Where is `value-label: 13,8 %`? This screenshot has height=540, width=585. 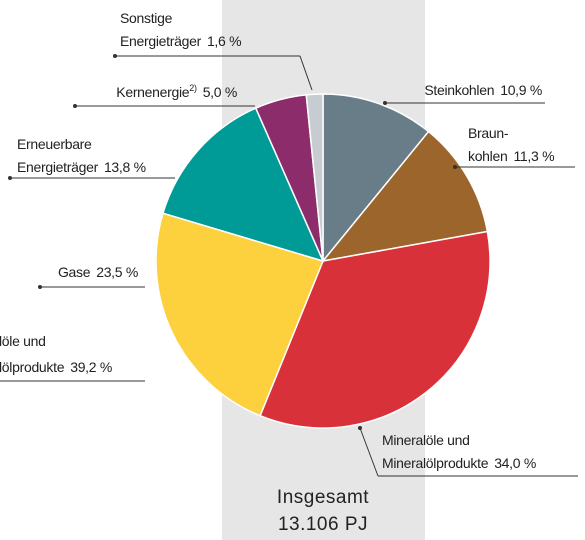
value-label: 13,8 % is located at coordinates (125, 167).